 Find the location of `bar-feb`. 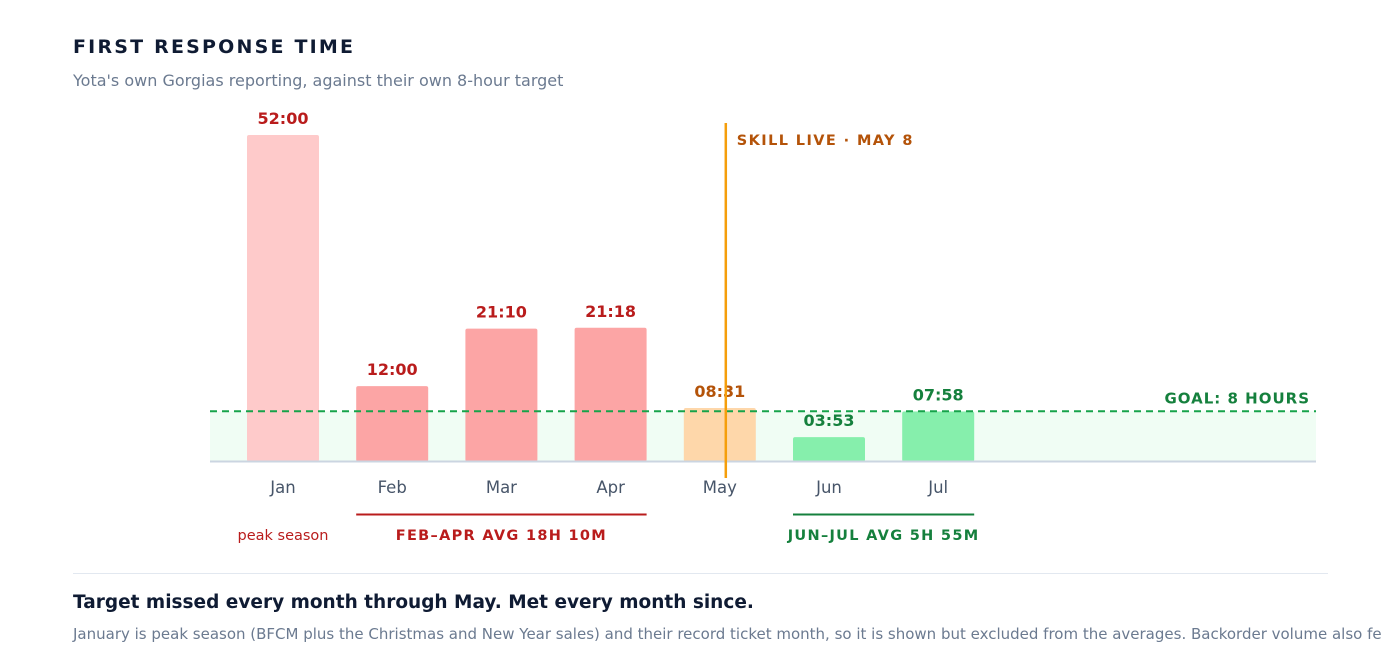

bar-feb is located at coordinates (392, 424).